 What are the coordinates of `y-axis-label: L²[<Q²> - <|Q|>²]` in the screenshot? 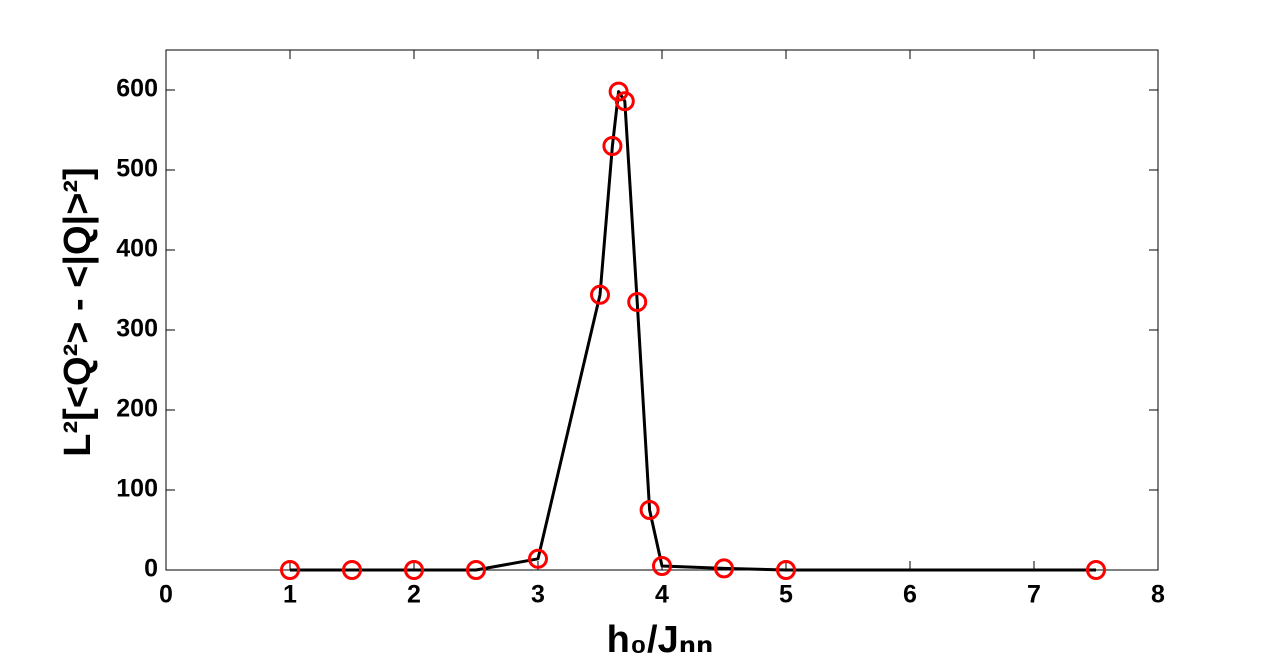 It's located at (78, 311).